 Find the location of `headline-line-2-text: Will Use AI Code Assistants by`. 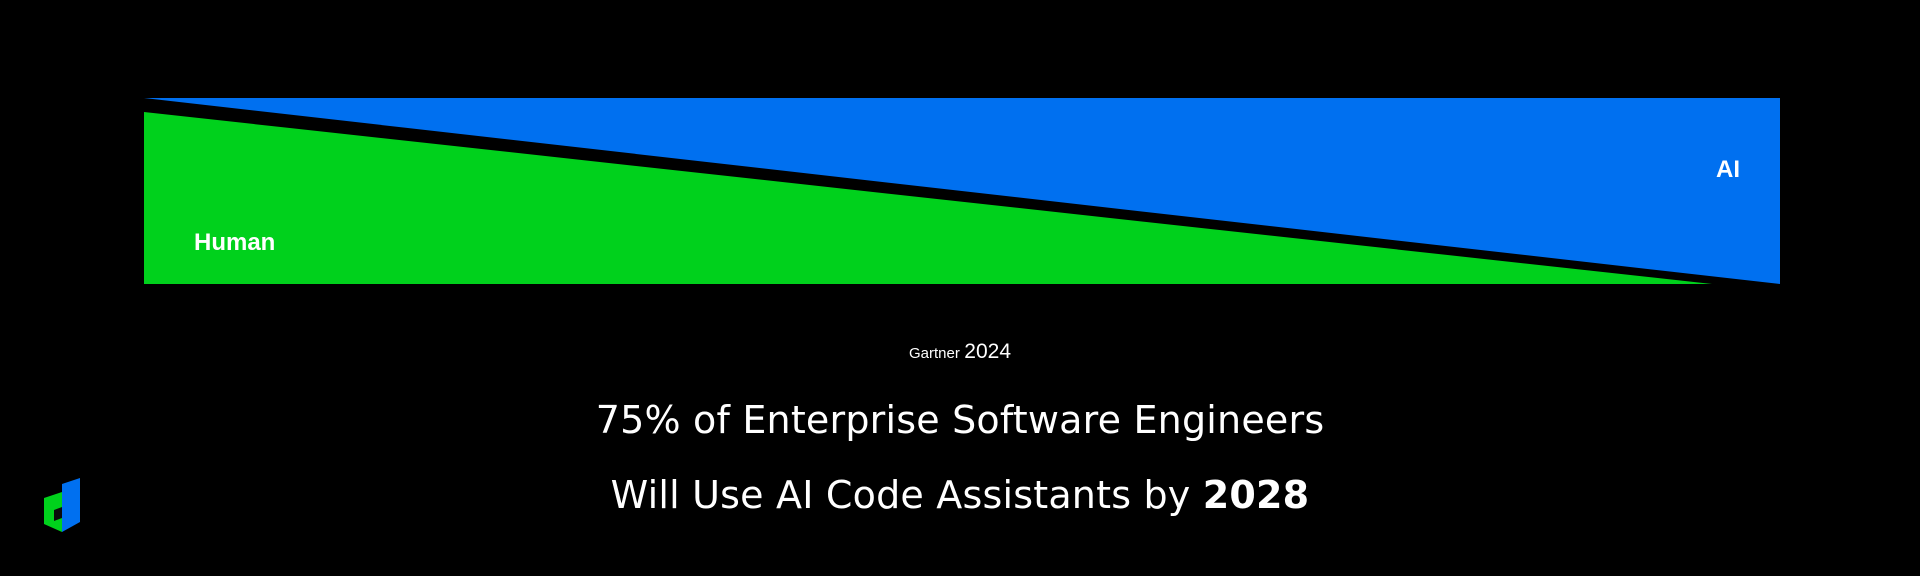

headline-line-2-text: Will Use AI Code Assistants by is located at coordinates (906, 495).